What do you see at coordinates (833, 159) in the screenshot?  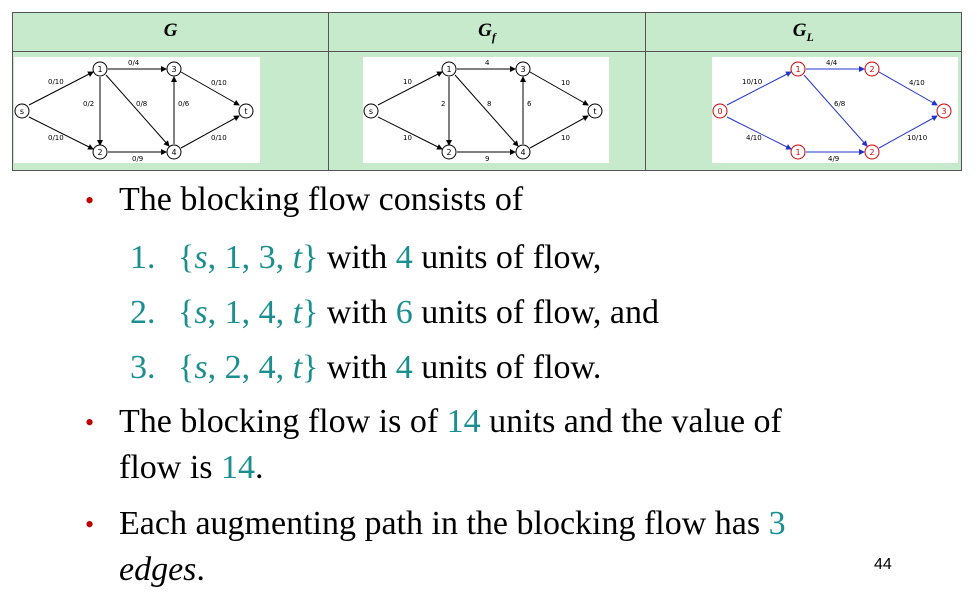 I see `label-1b-2b: 4/9` at bounding box center [833, 159].